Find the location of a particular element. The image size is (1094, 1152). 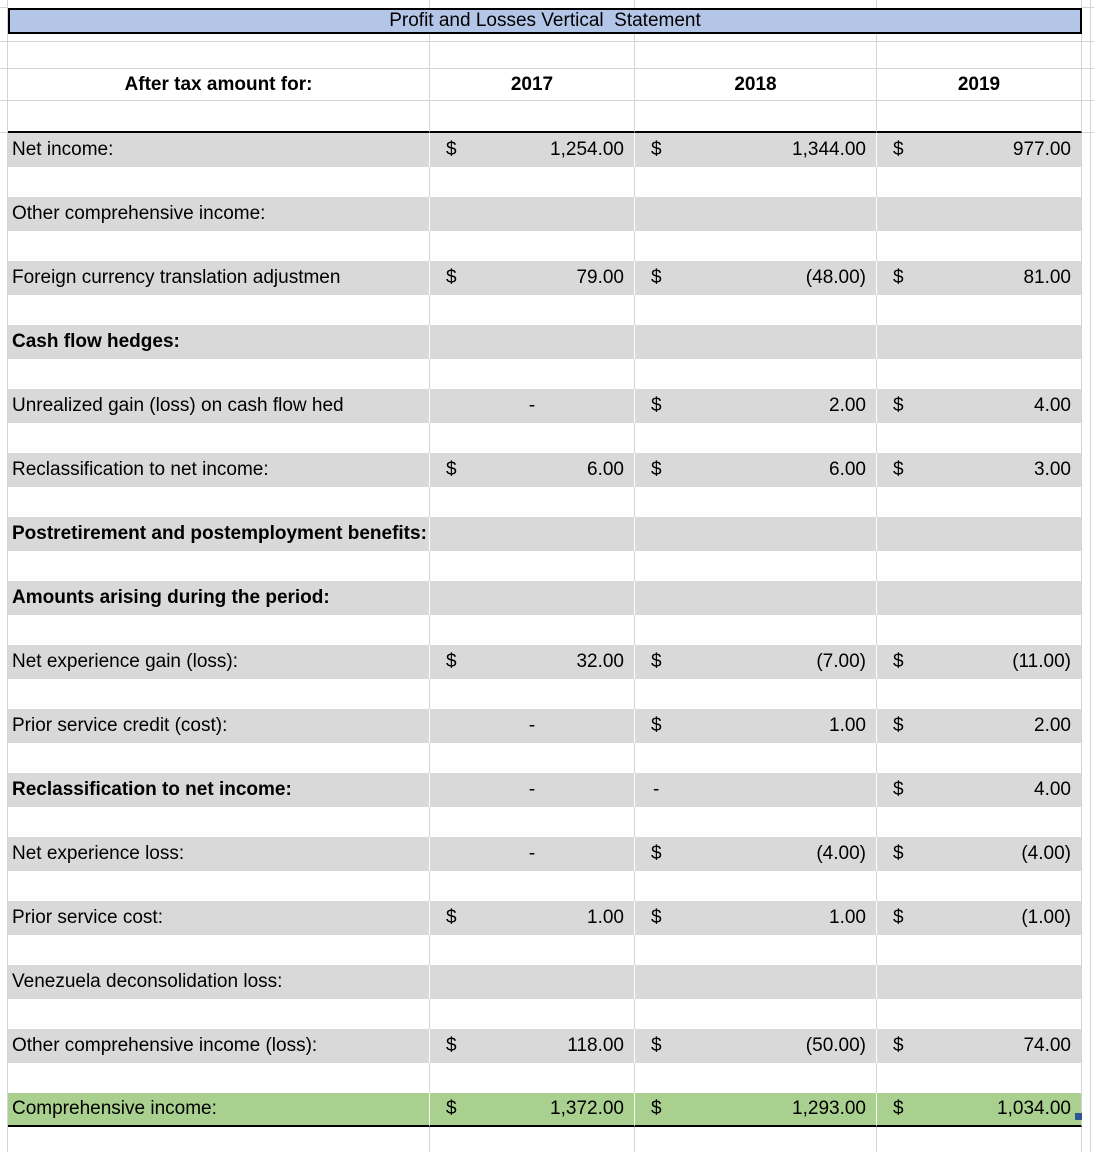

cell-2017: $118.00 is located at coordinates (532, 1046).